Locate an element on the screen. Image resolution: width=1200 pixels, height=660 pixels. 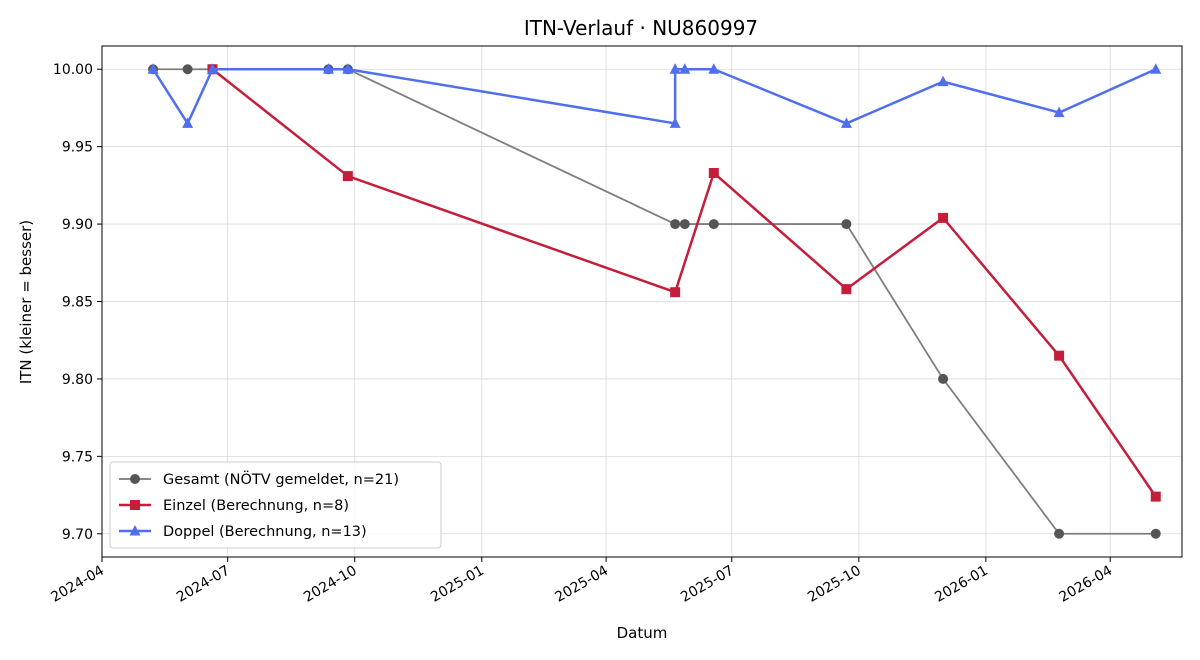
y-tick-label: 9.75 is located at coordinates (77, 457).